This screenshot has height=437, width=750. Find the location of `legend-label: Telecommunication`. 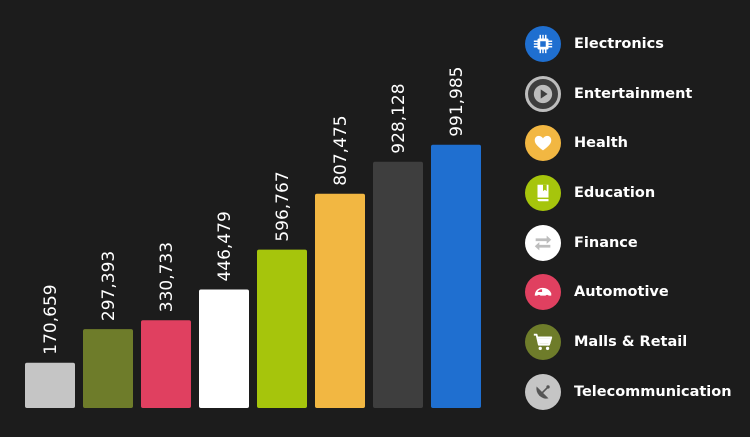

legend-label: Telecommunication is located at coordinates (653, 391).